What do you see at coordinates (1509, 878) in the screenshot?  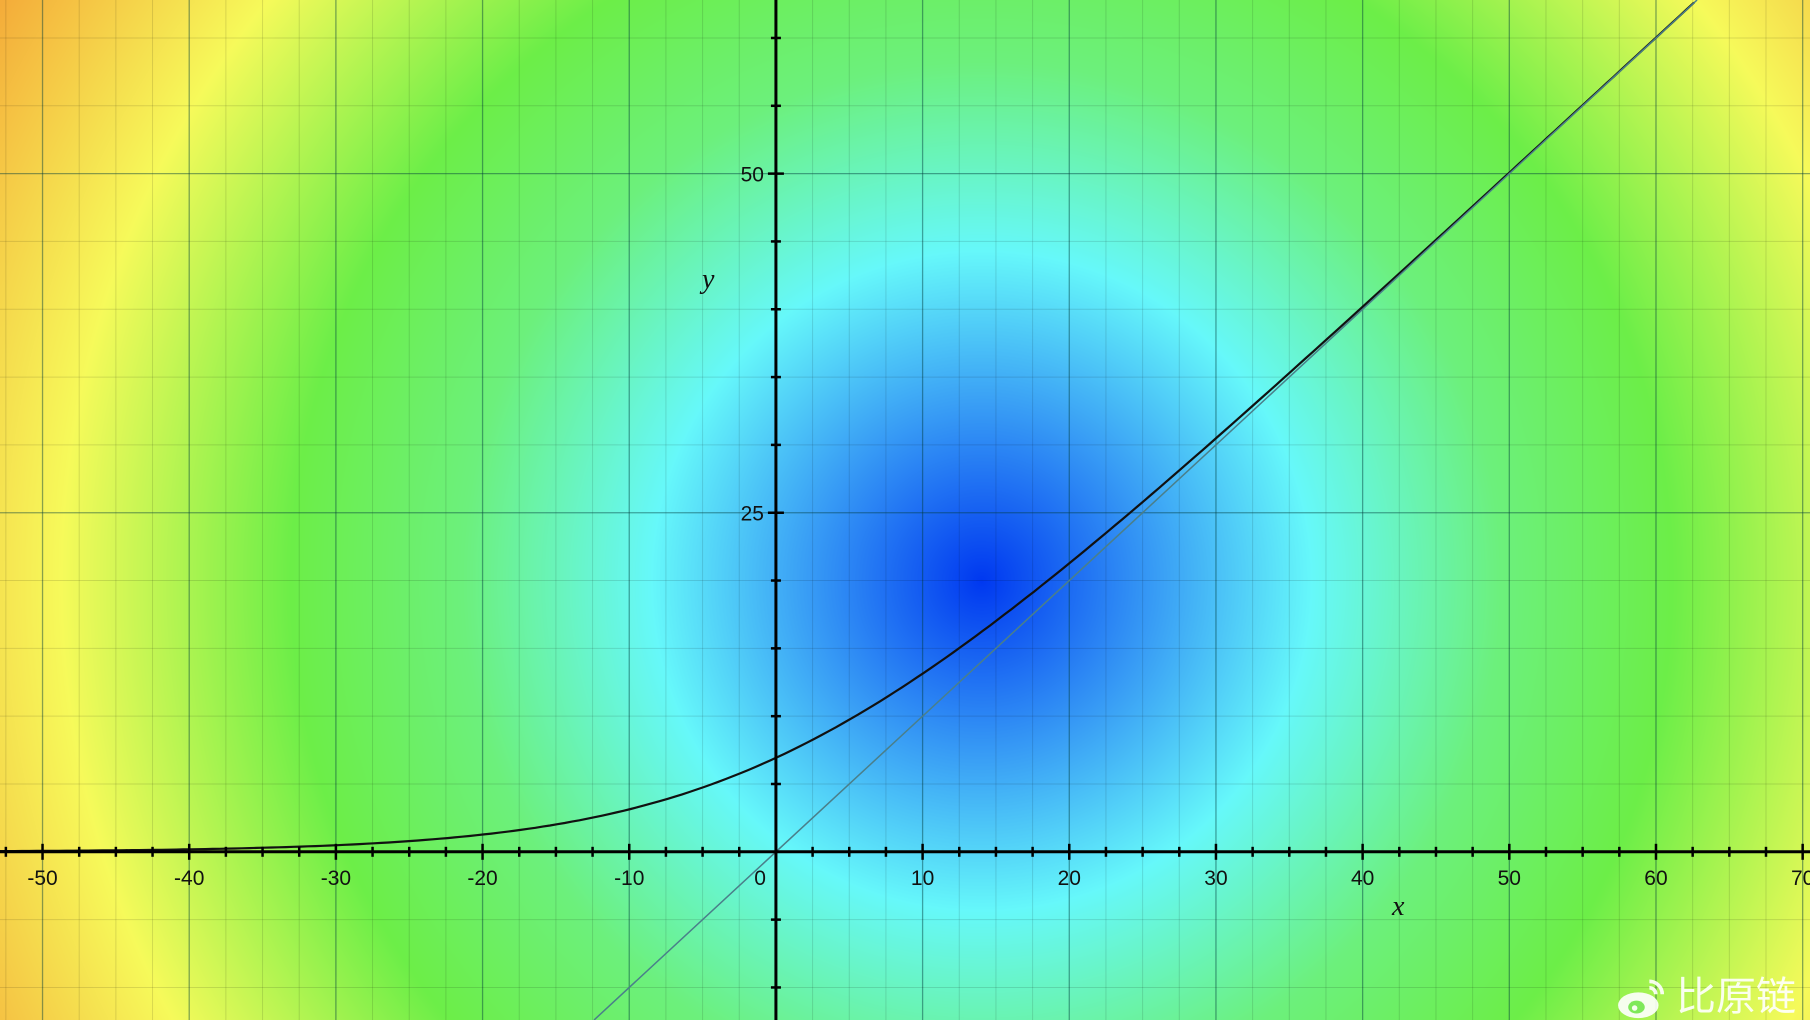 I see `x-tick-label: 50` at bounding box center [1509, 878].